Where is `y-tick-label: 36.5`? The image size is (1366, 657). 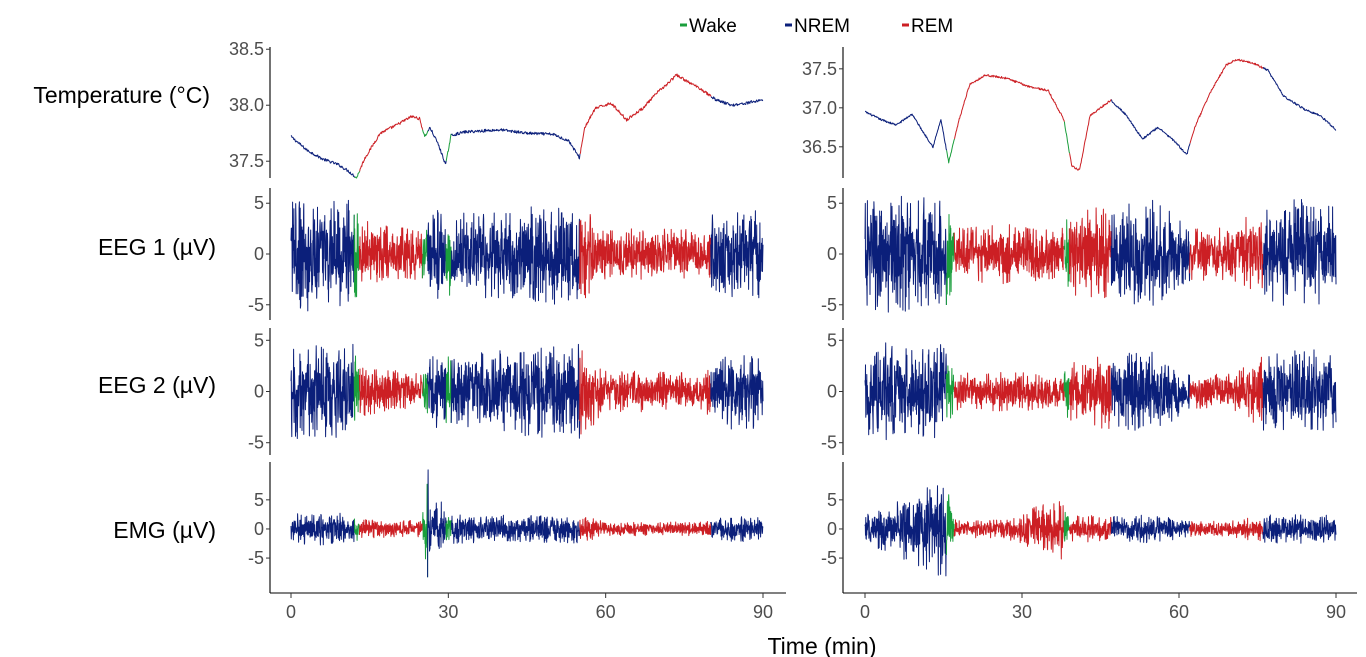
y-tick-label: 36.5 is located at coordinates (819, 147).